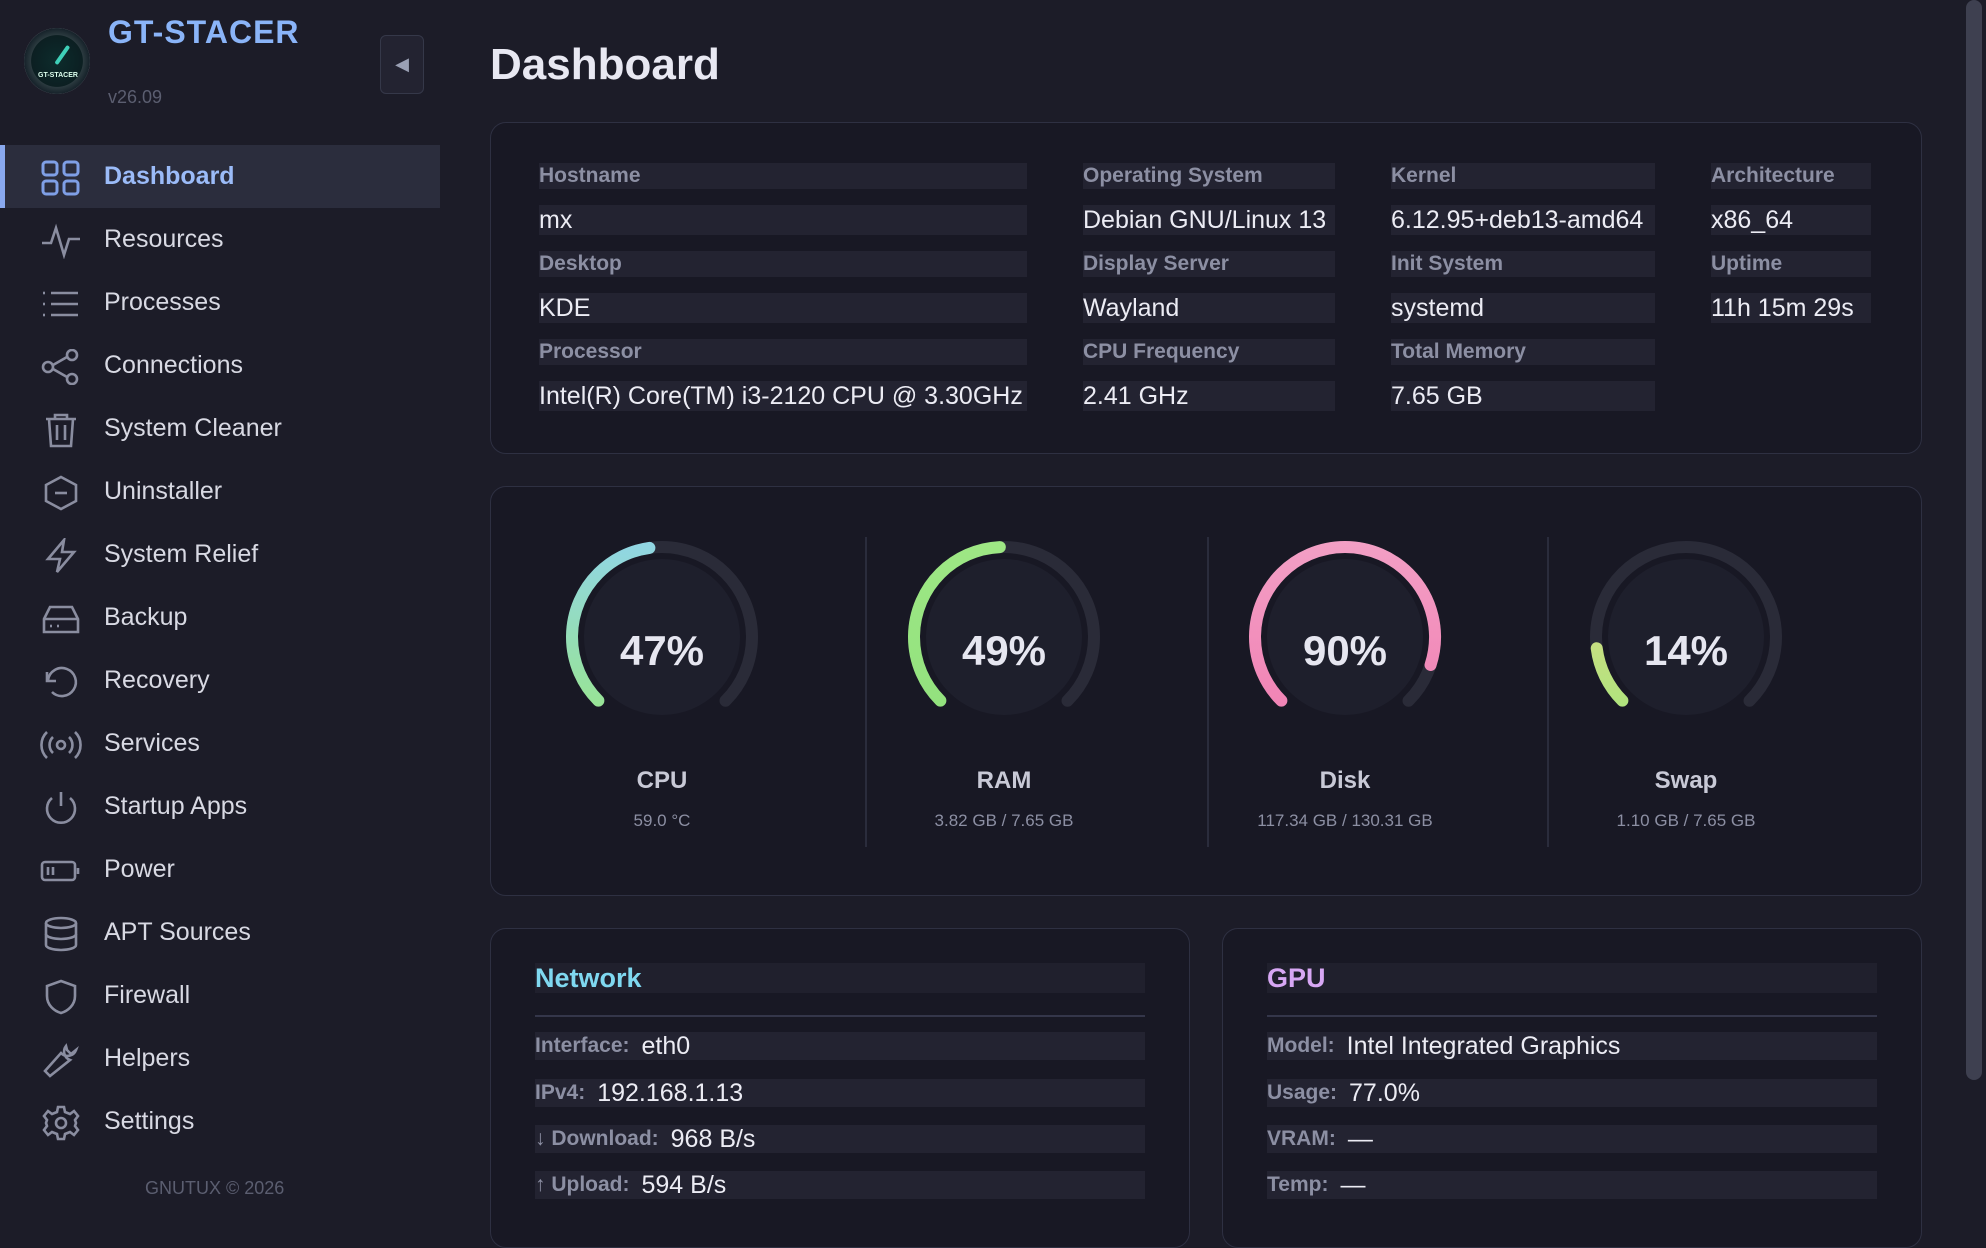 The width and height of the screenshot is (1986, 1248). I want to click on sidebar-item-label: Startup Apps, so click(176, 806).